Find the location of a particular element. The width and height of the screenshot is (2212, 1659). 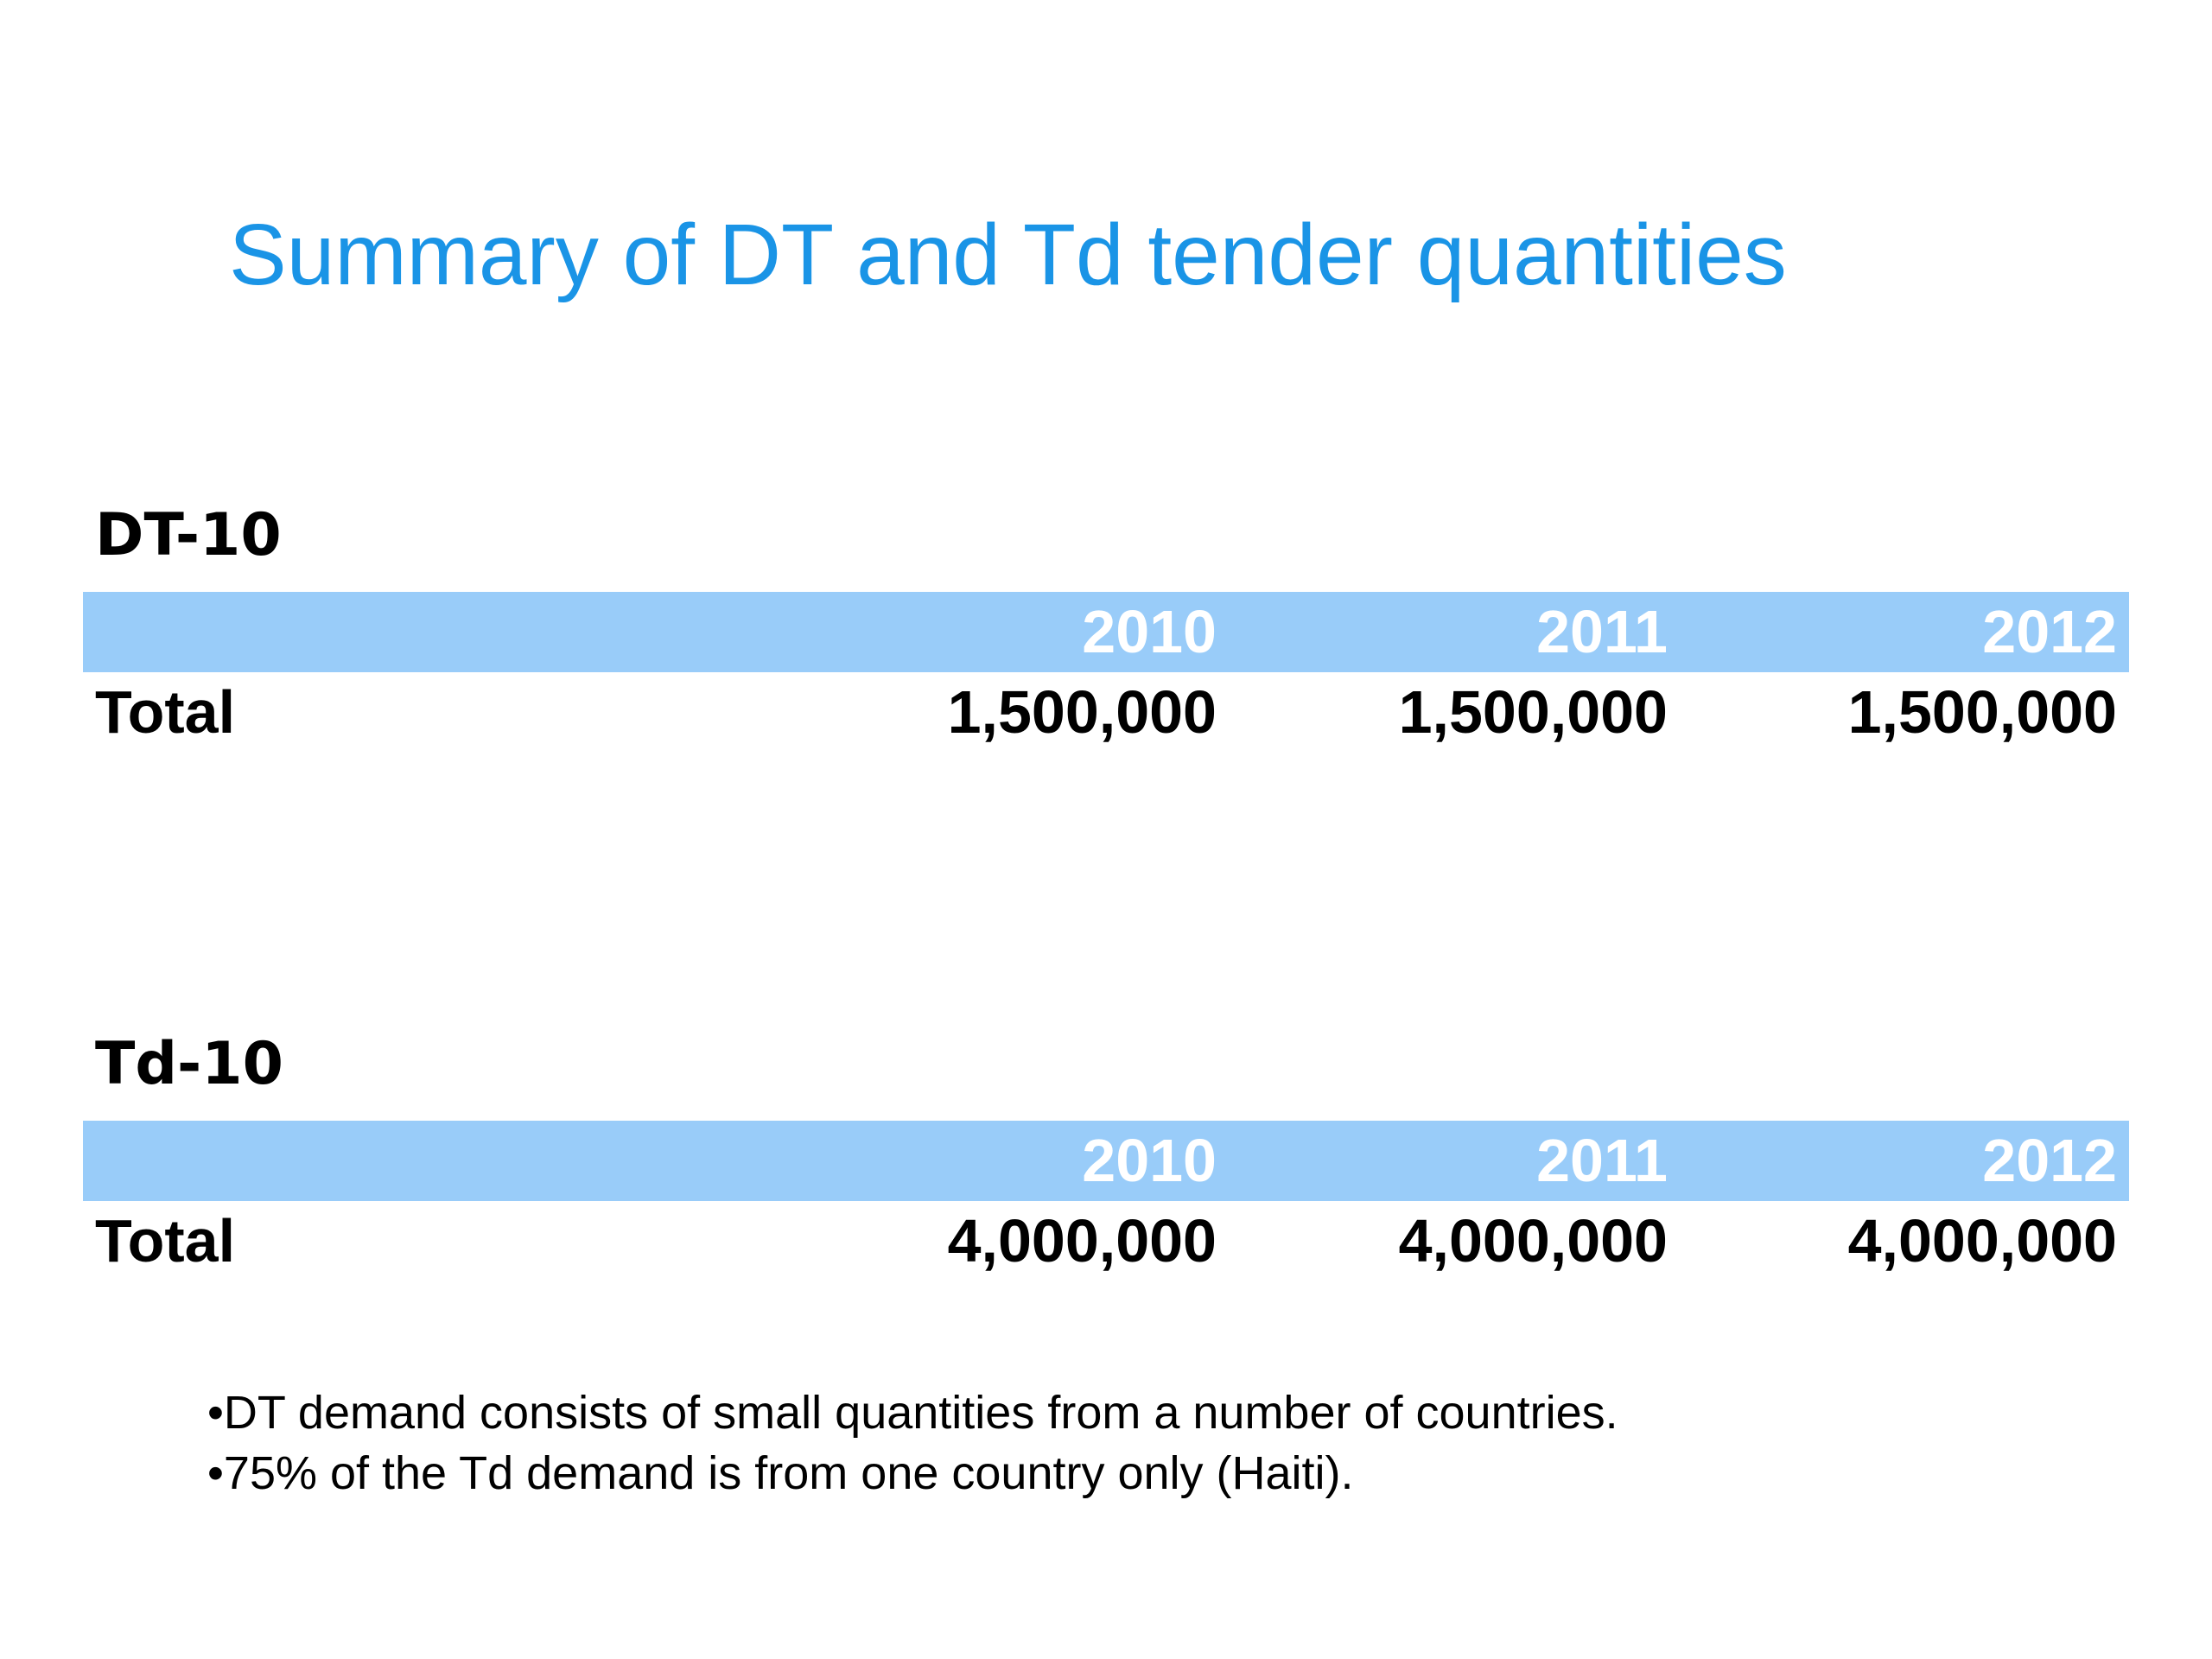

table-row: Total 1,500,000 1,500,000 1,500,000 is located at coordinates (1106, 712).